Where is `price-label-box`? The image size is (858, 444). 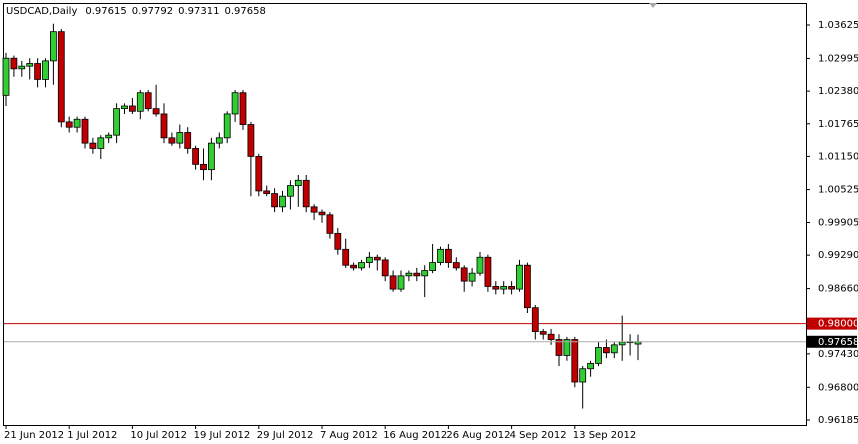 price-label-box is located at coordinates (832, 341).